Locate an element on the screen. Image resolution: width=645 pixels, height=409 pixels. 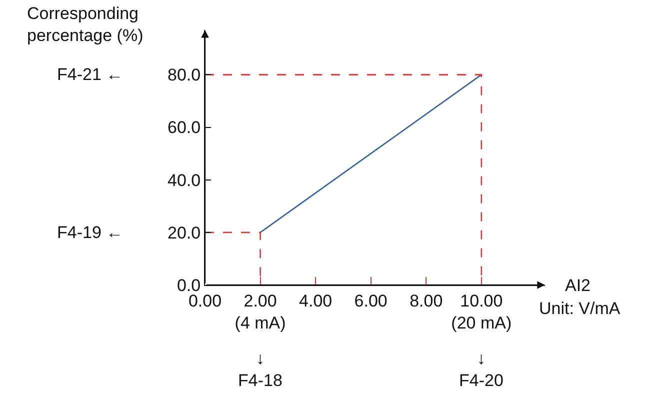
text: F4-21 ← is located at coordinates (90, 74).